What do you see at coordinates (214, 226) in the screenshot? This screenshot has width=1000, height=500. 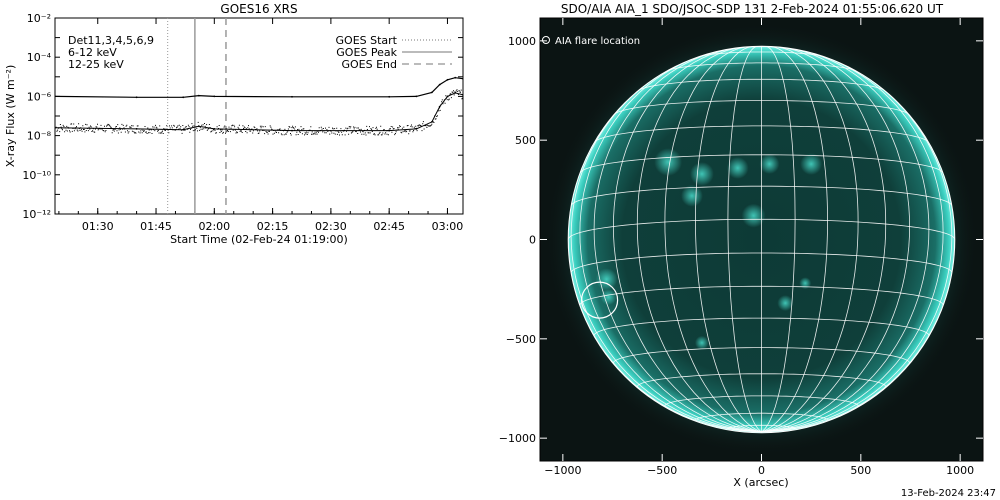 I see `goes-x-tick-label: 02:00` at bounding box center [214, 226].